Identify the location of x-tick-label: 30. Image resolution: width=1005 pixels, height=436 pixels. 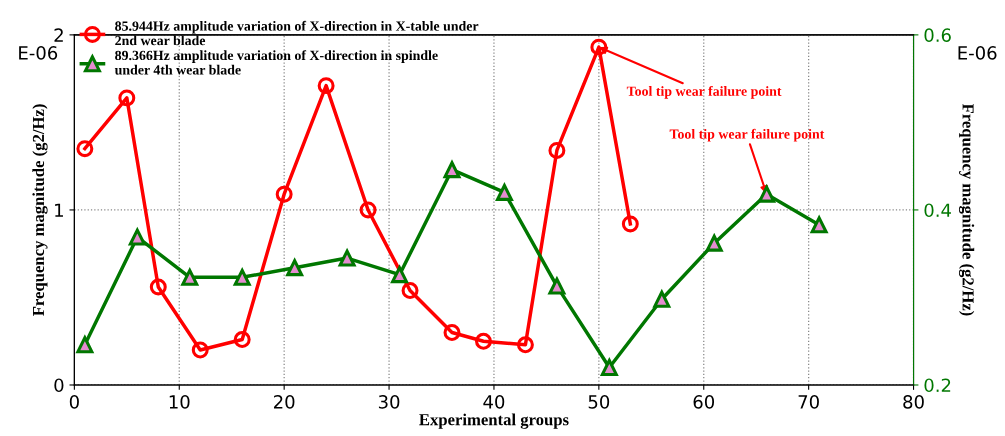
(389, 402).